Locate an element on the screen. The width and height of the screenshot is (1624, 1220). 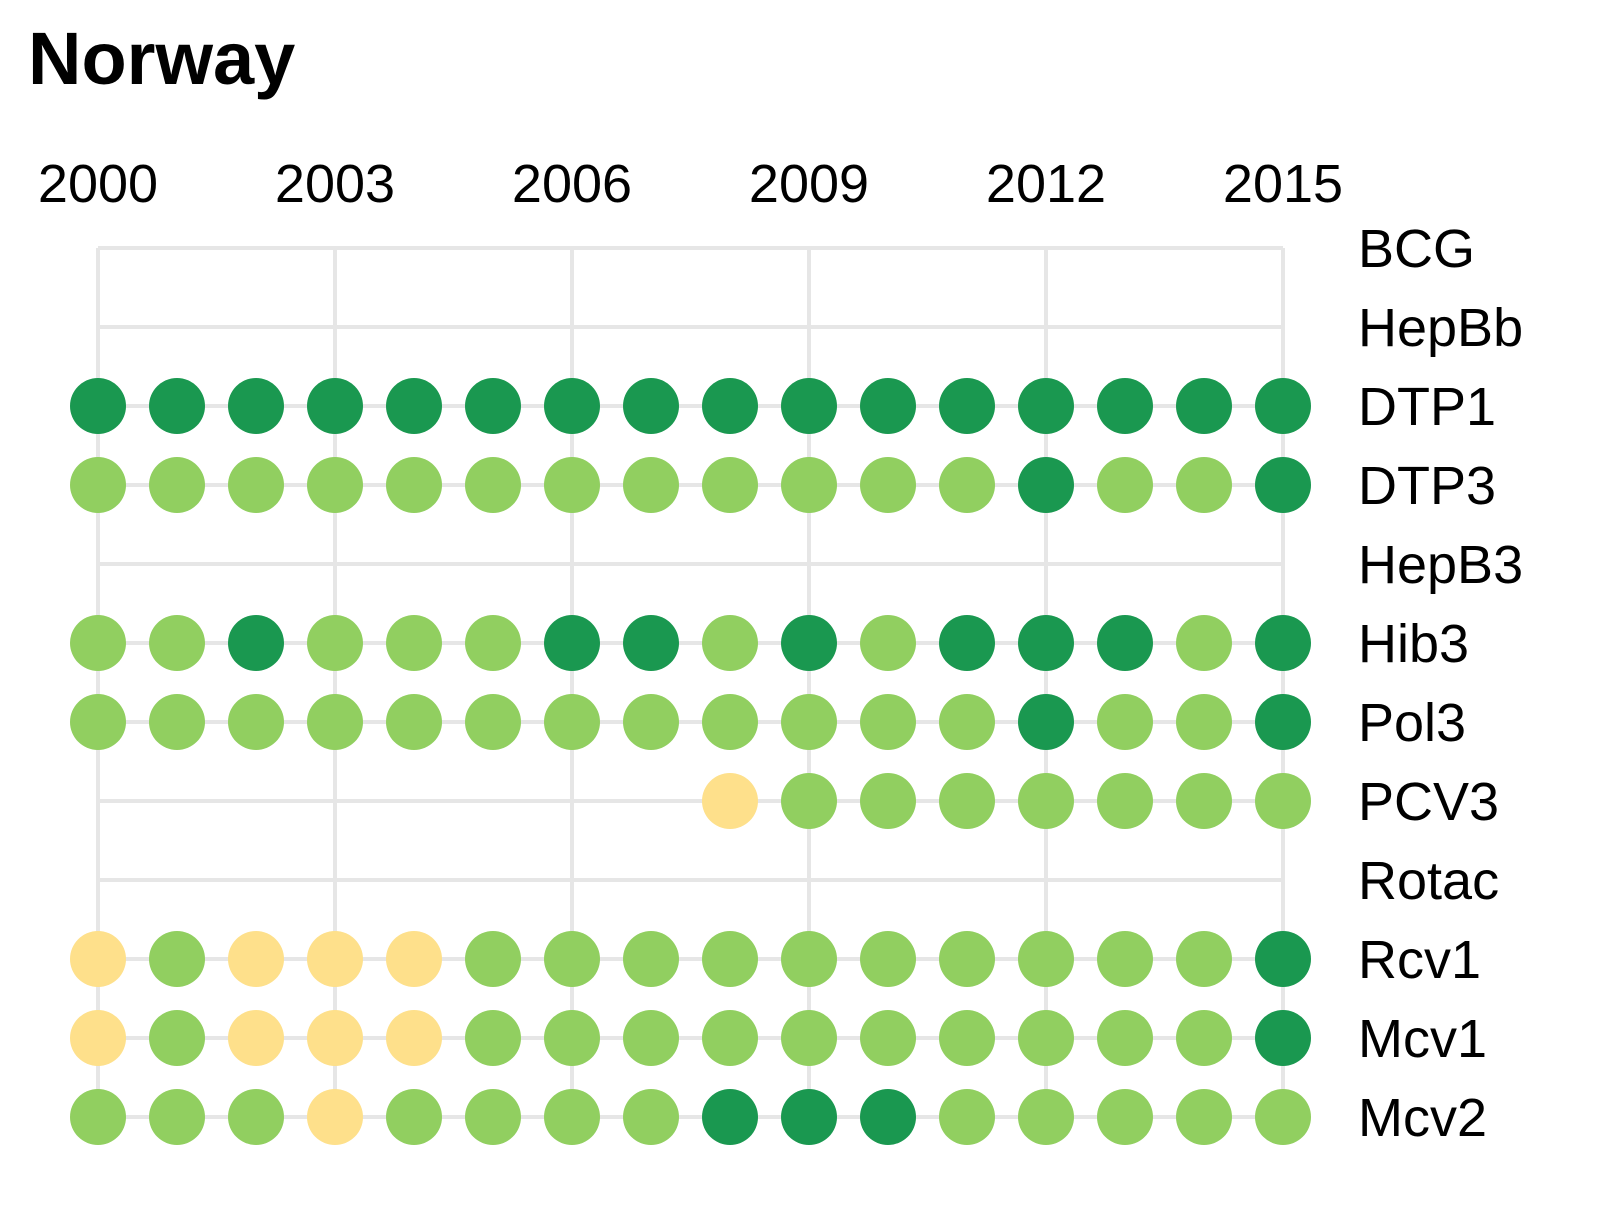
dot-pol3-2000 is located at coordinates (98, 722).